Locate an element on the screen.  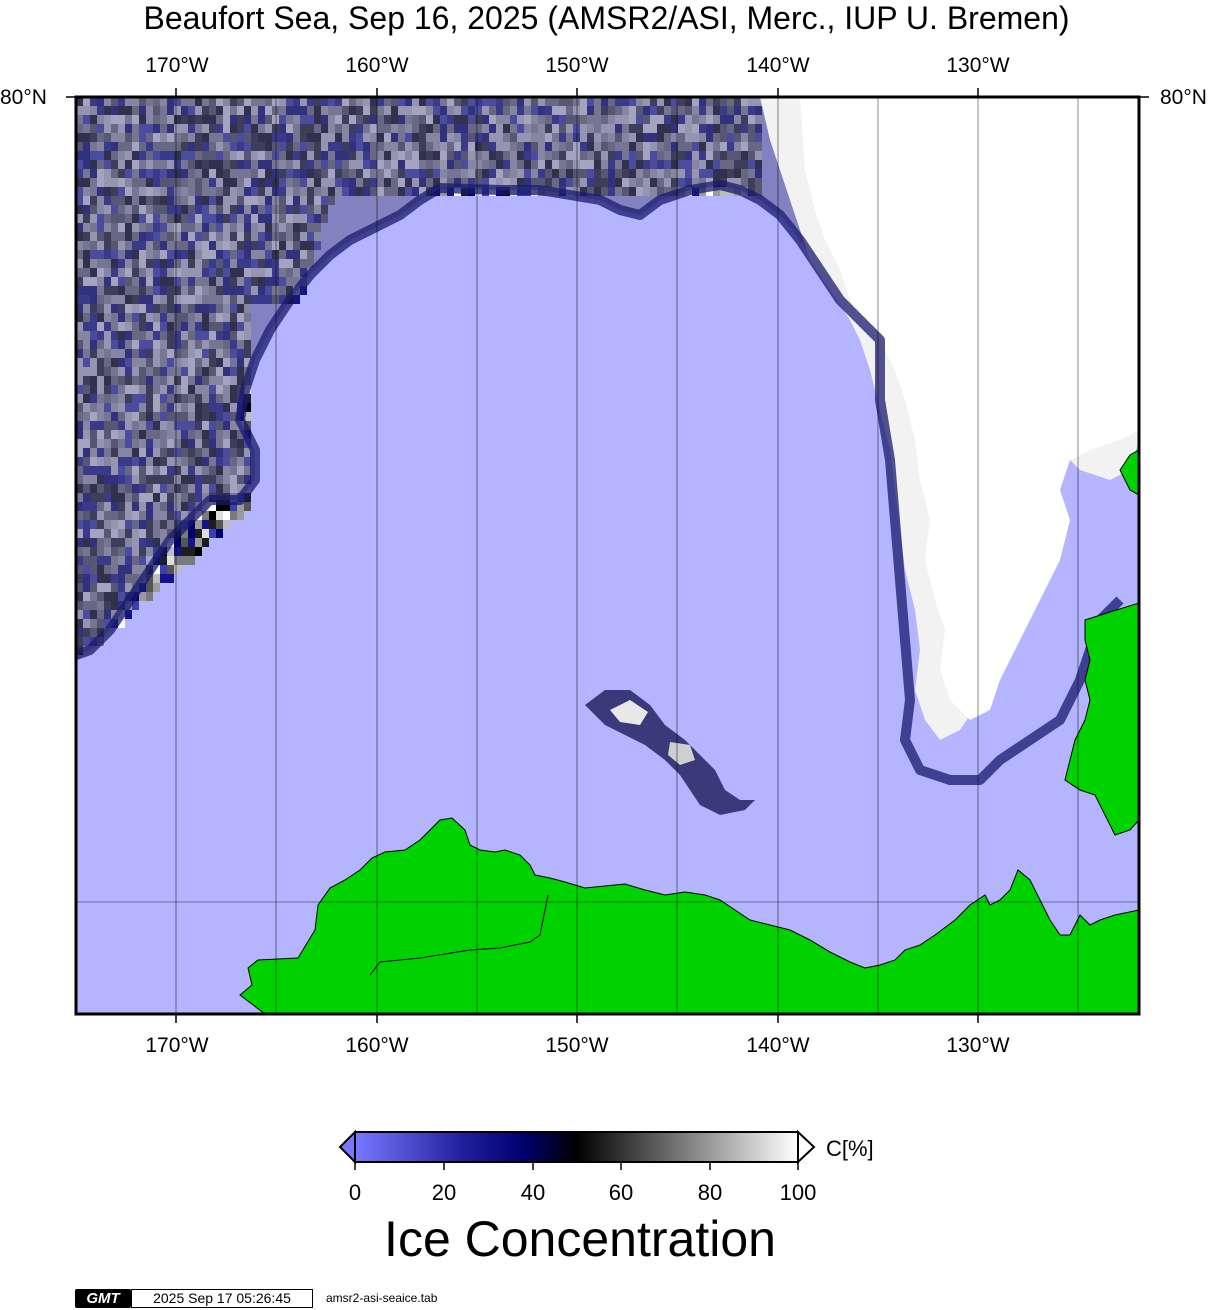
timestamp-box: 2025 Sep 17 05:26:45 is located at coordinates (222, 1298).